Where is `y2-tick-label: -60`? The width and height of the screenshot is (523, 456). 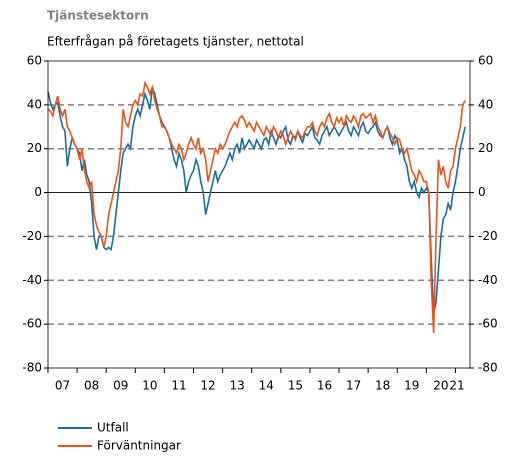
y2-tick-label: -60 is located at coordinates (488, 324).